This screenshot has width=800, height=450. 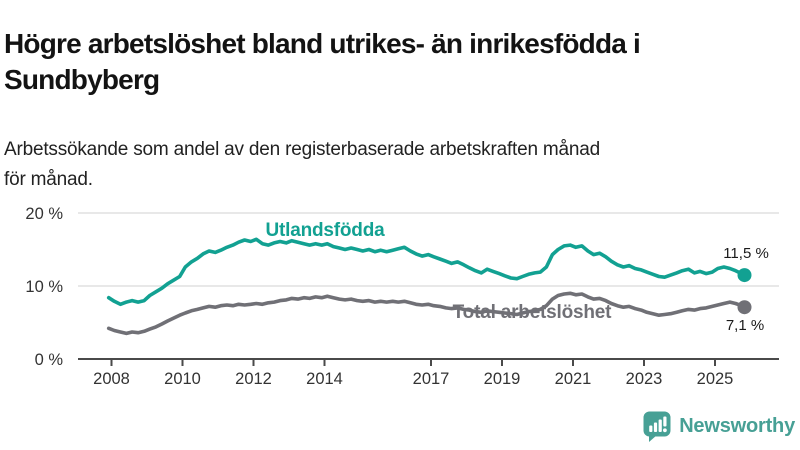 I want to click on bar-chart-speech-bubble-icon, so click(x=657, y=426).